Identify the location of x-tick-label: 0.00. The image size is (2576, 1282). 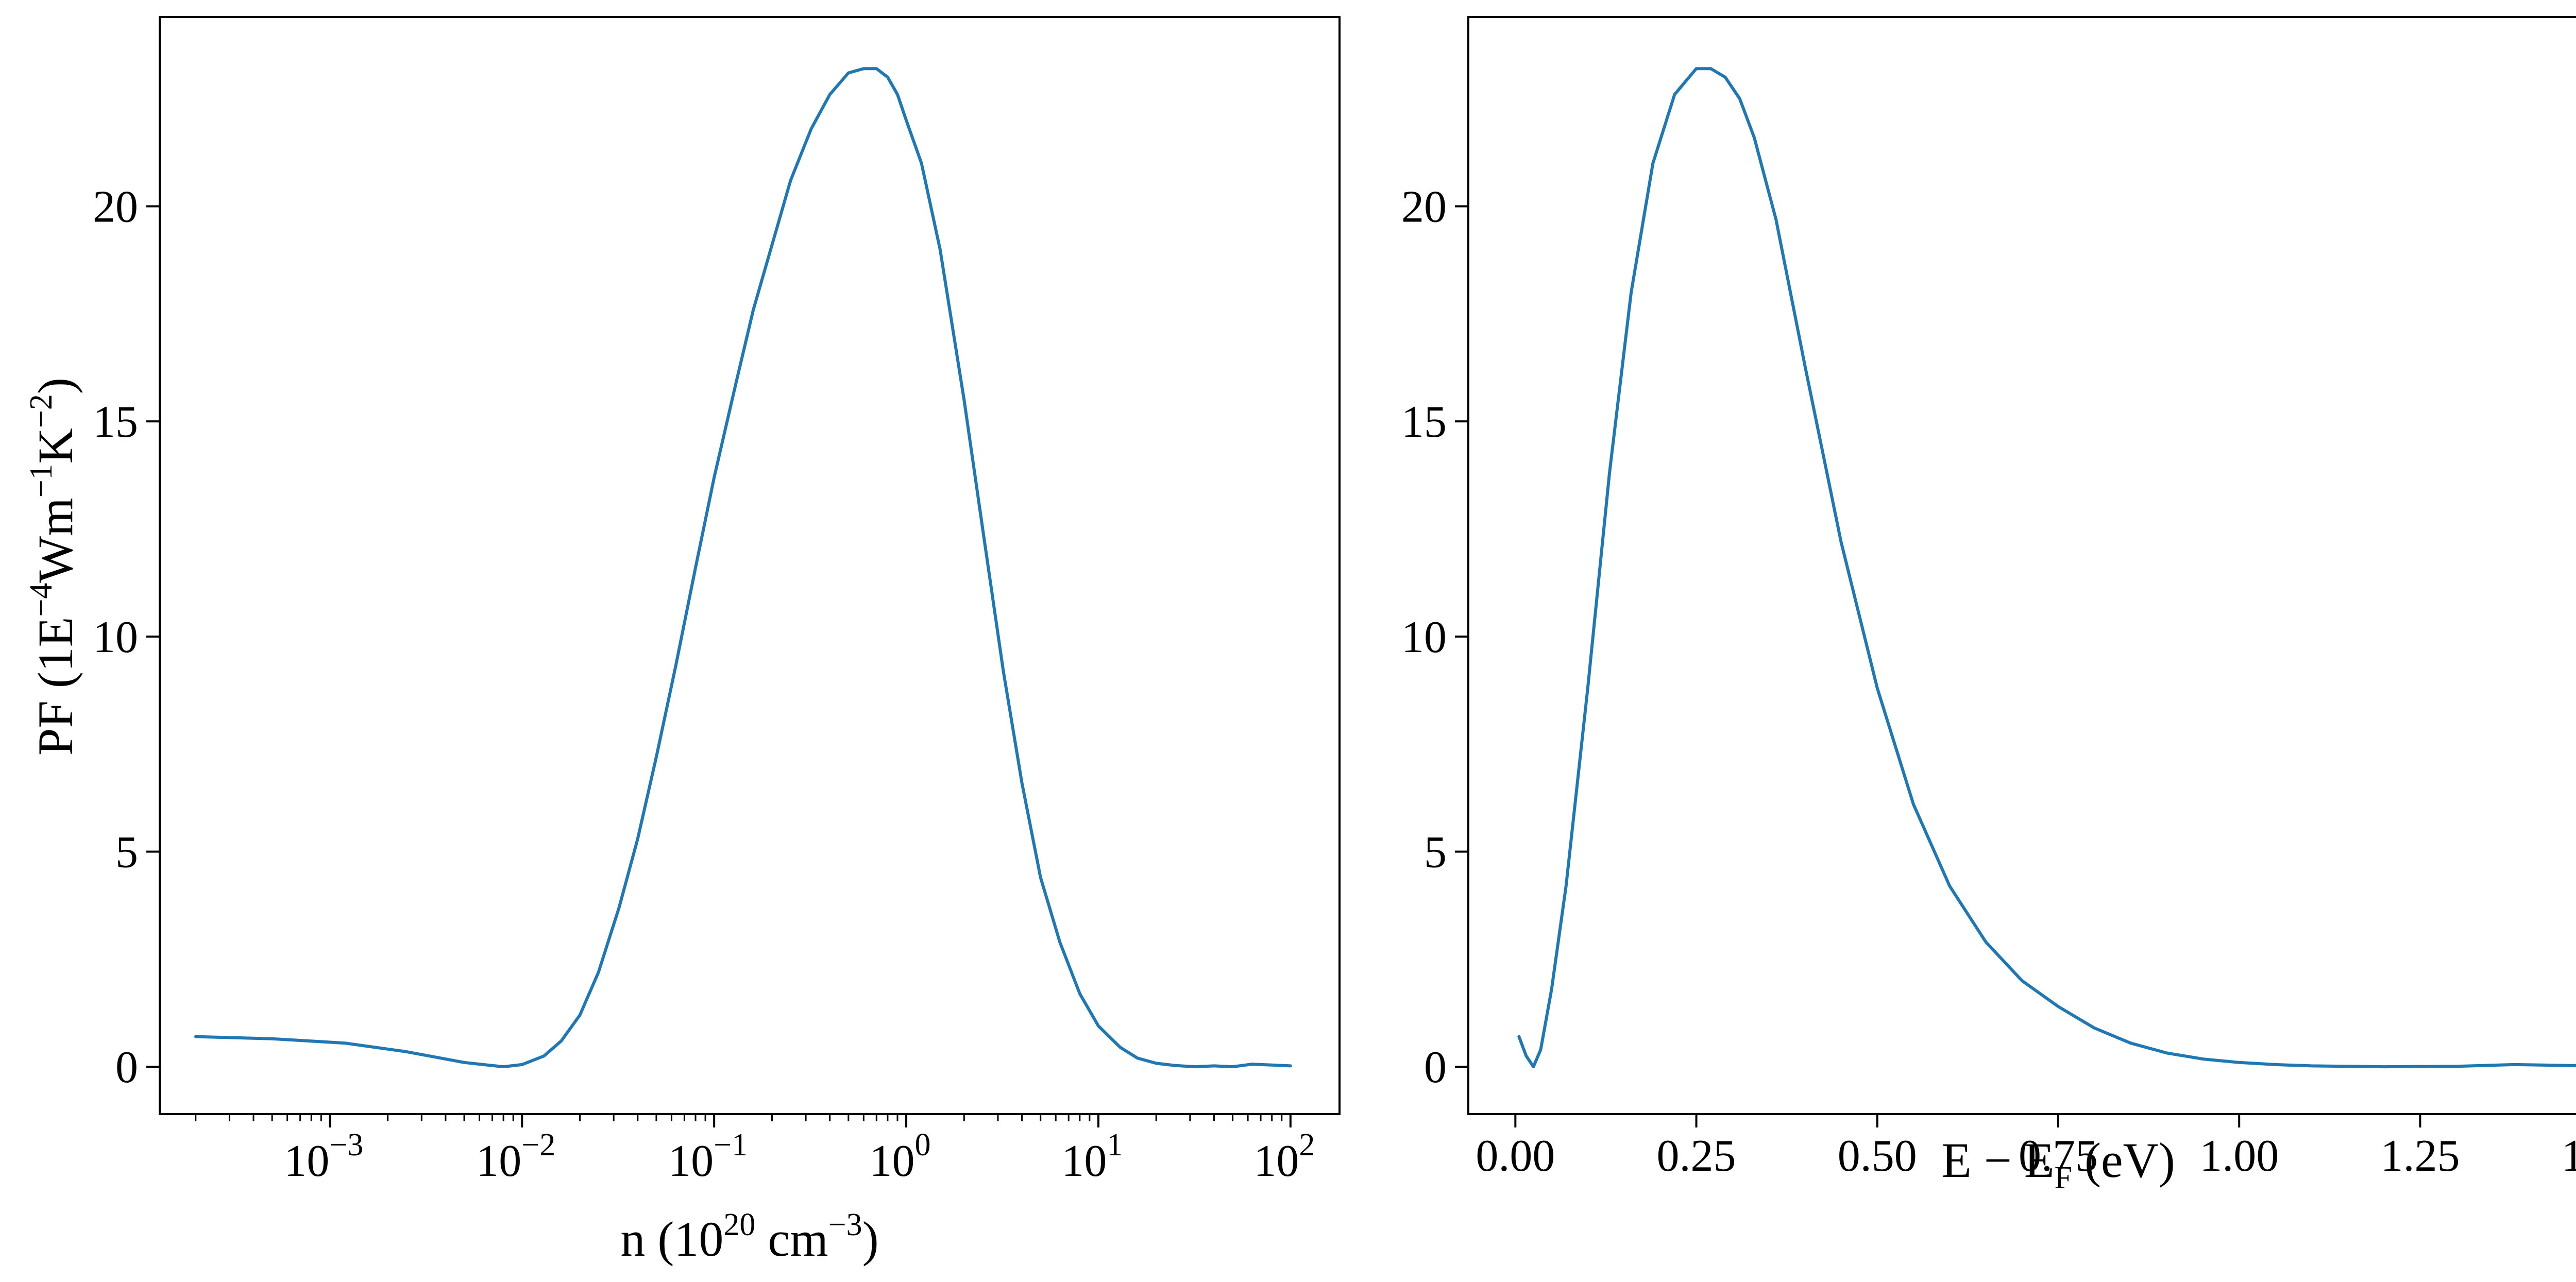
(1515, 1156).